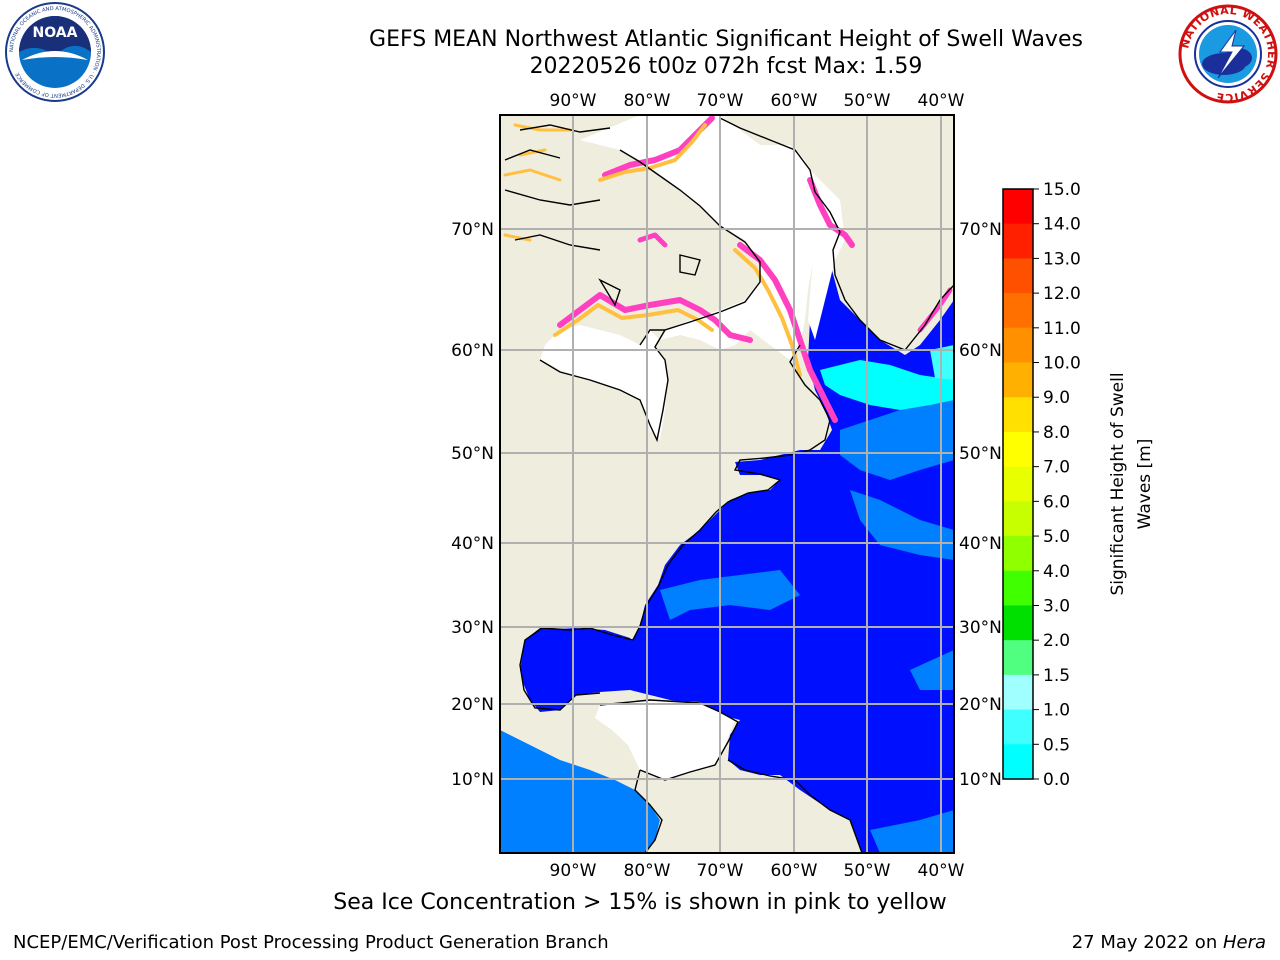  I want to click on colorbar-label-units: Waves [m], so click(1145, 484).